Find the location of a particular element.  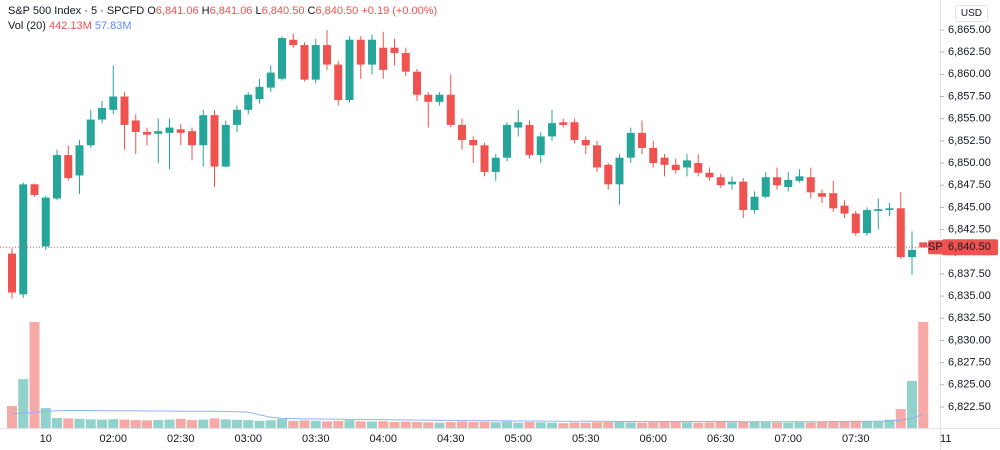

symbol-title: S&P 500 Index · 5 · SPCFD is located at coordinates (76, 11).